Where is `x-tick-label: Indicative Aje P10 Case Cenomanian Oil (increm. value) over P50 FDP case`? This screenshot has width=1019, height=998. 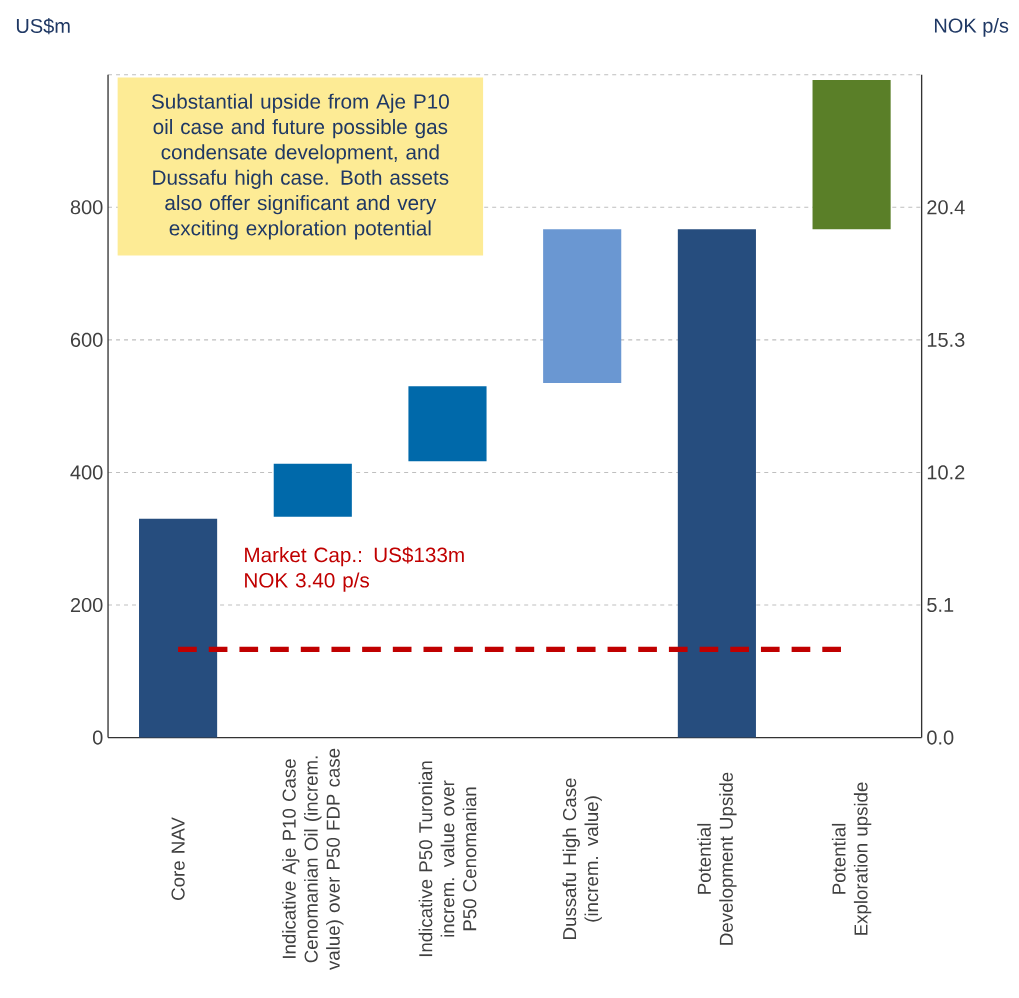
x-tick-label: Indicative Aje P10 Case Cenomanian Oil (increm. value) over P50 FDP case is located at coordinates (313, 859).